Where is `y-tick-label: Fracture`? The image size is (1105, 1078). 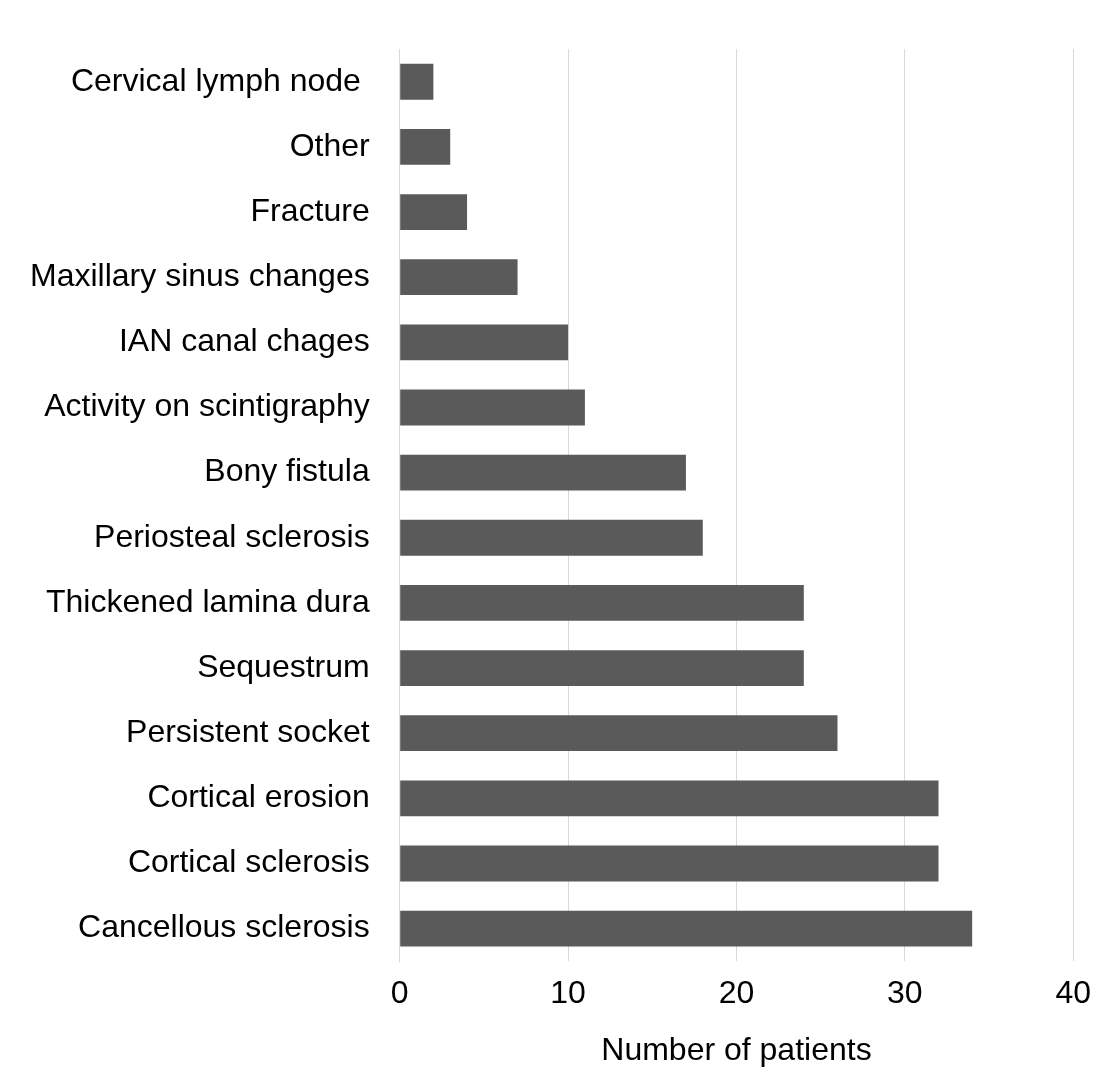
y-tick-label: Fracture is located at coordinates (310, 209).